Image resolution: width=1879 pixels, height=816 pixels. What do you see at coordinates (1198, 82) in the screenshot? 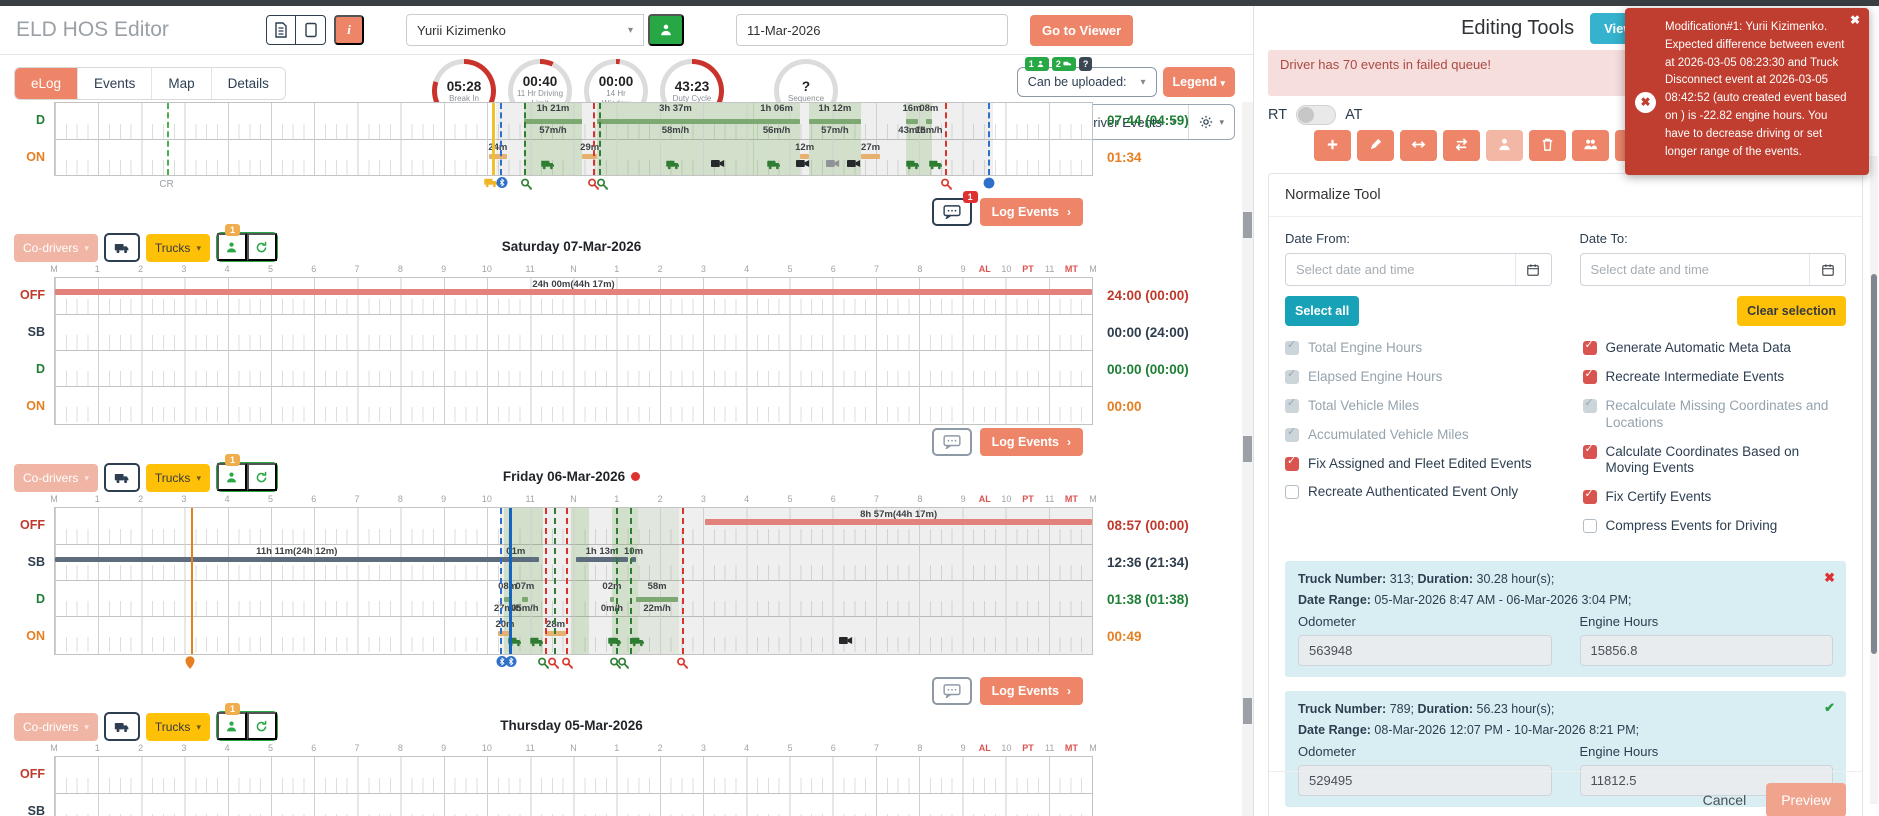
I see `legend-dropdown-button: Legend ▾` at bounding box center [1198, 82].